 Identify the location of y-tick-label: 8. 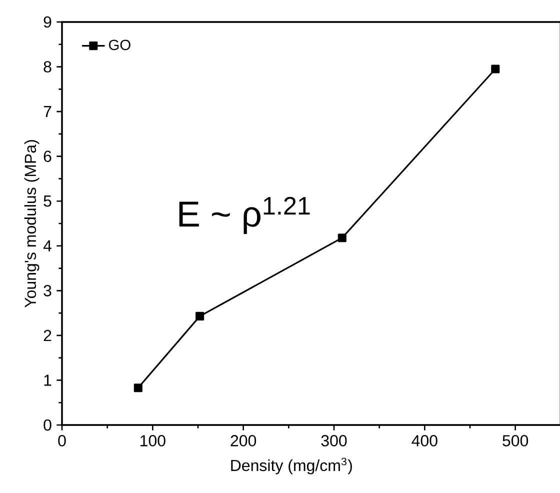
(48, 66).